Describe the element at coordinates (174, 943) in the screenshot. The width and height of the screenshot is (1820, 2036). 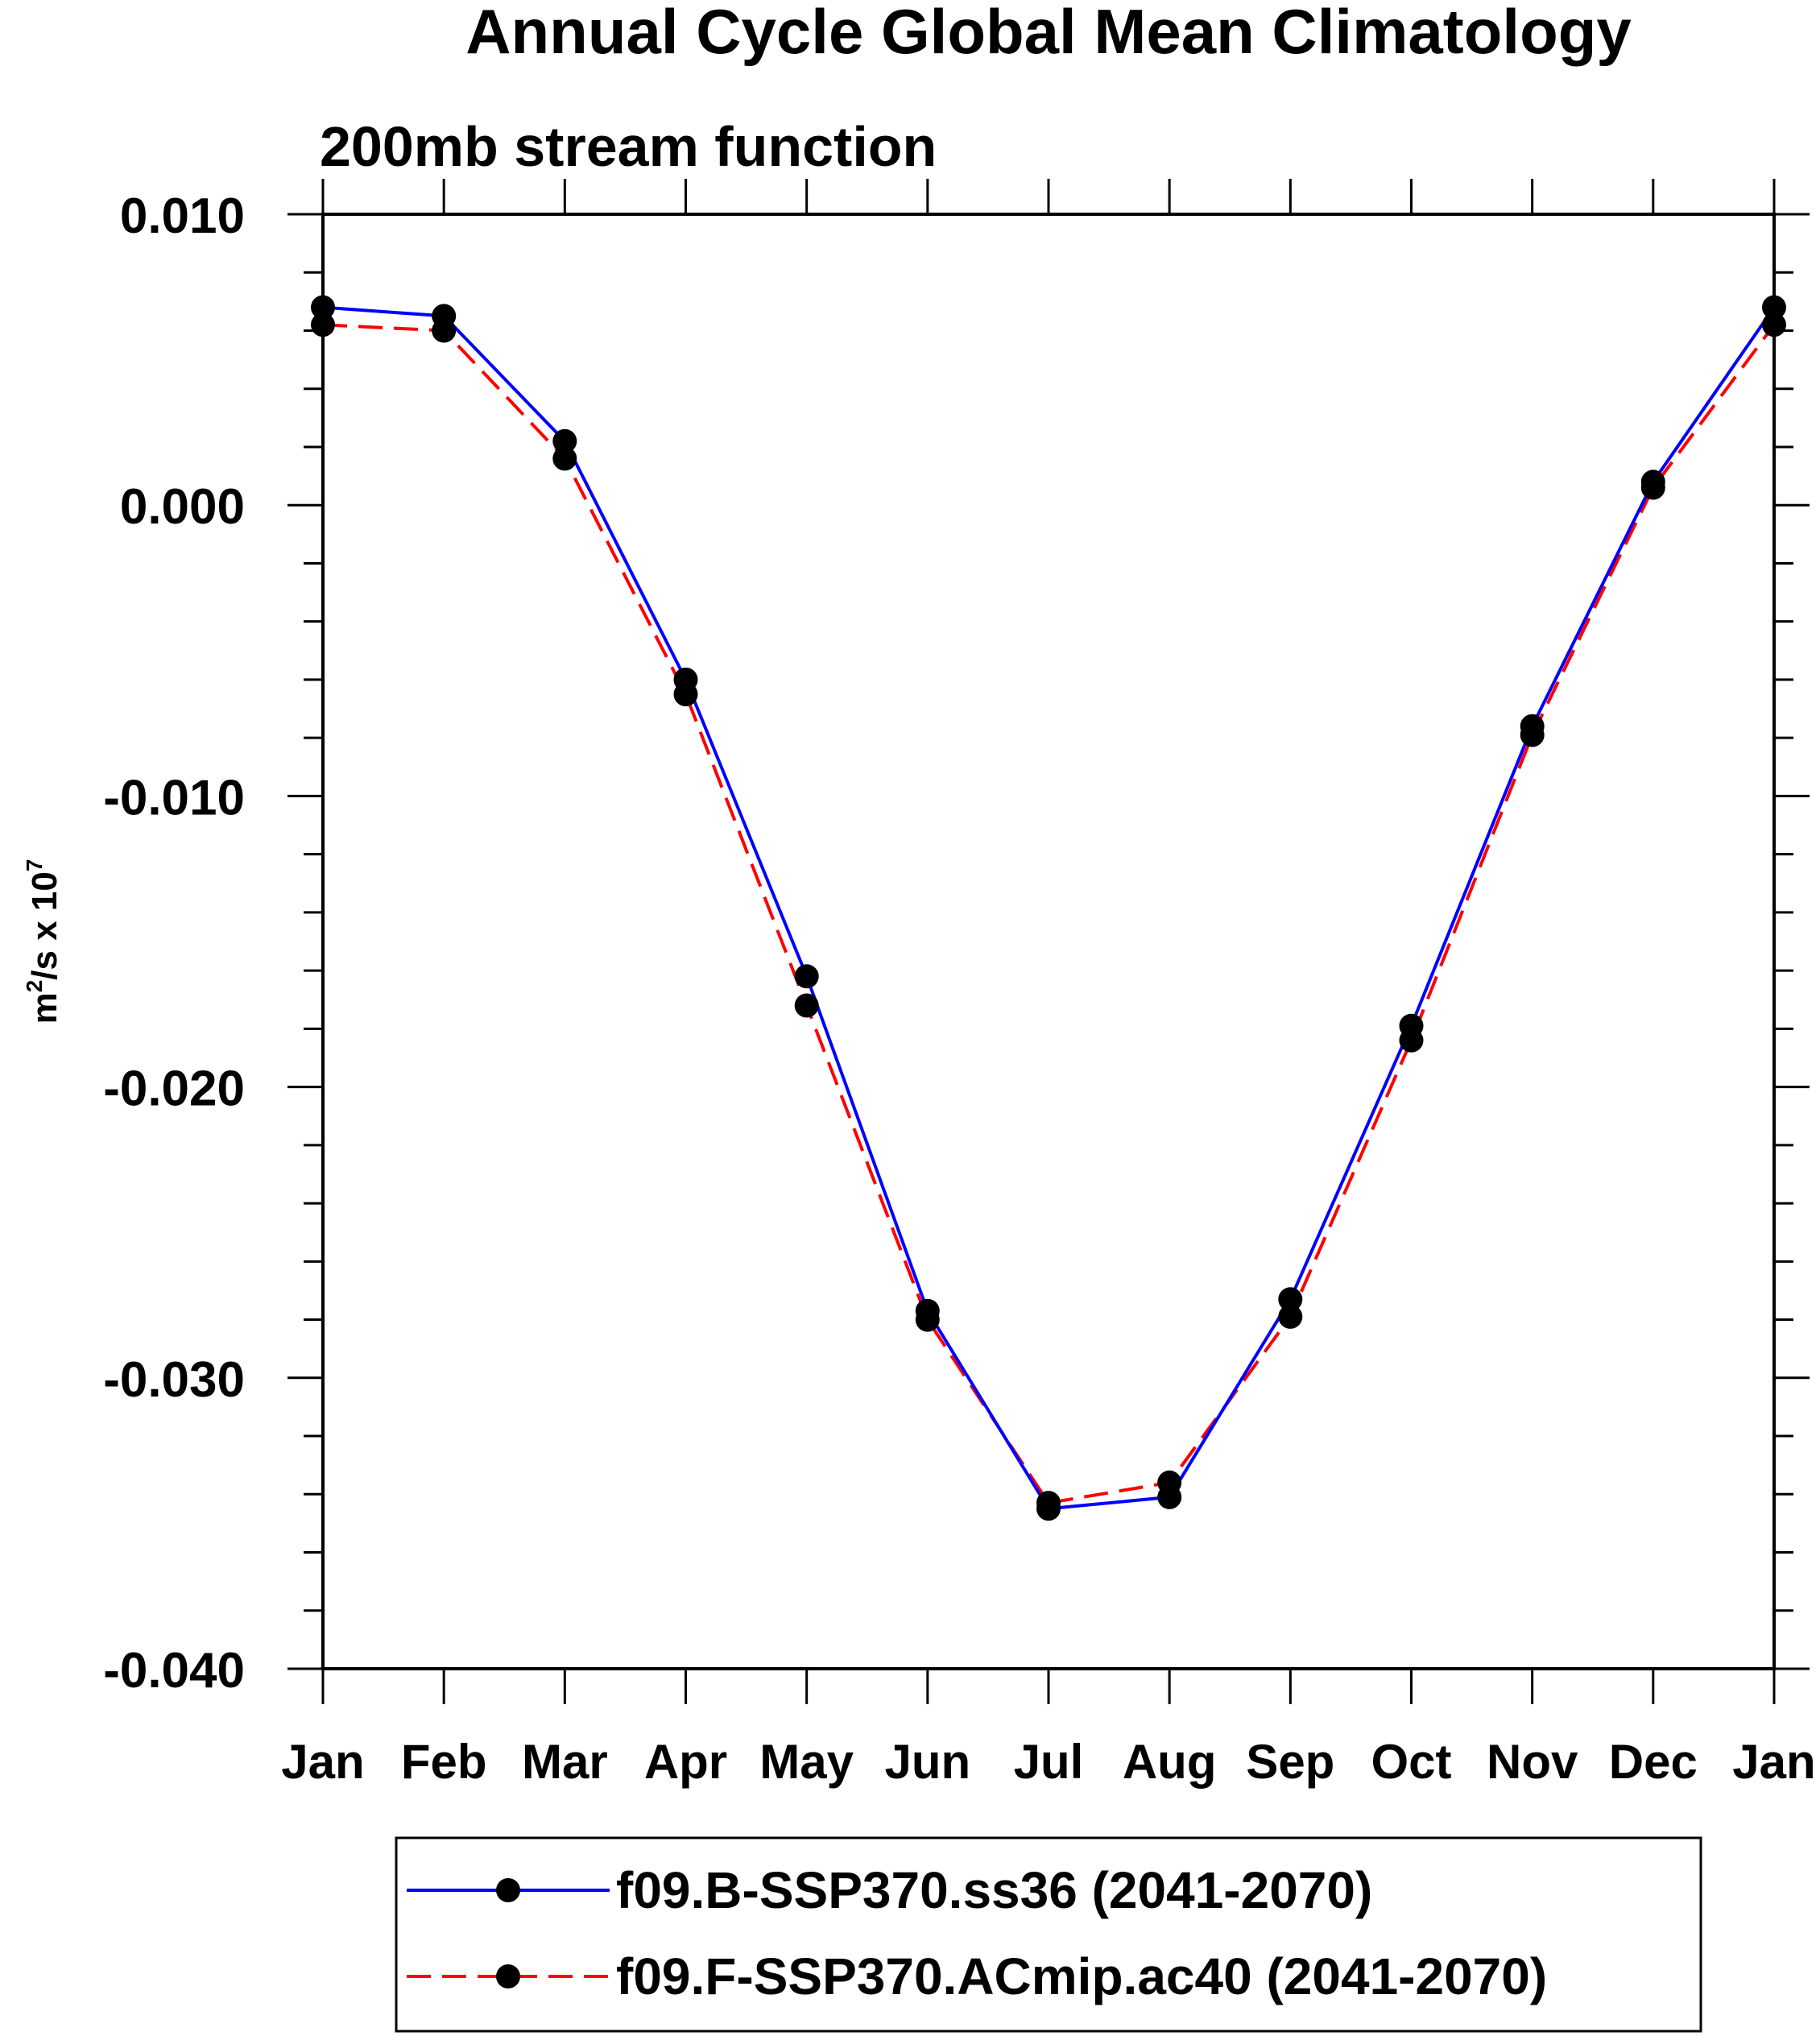
I see `y-tick-labels: 0.010 0.000 -0.010 -0.020 -0.030 -0.040` at that location.